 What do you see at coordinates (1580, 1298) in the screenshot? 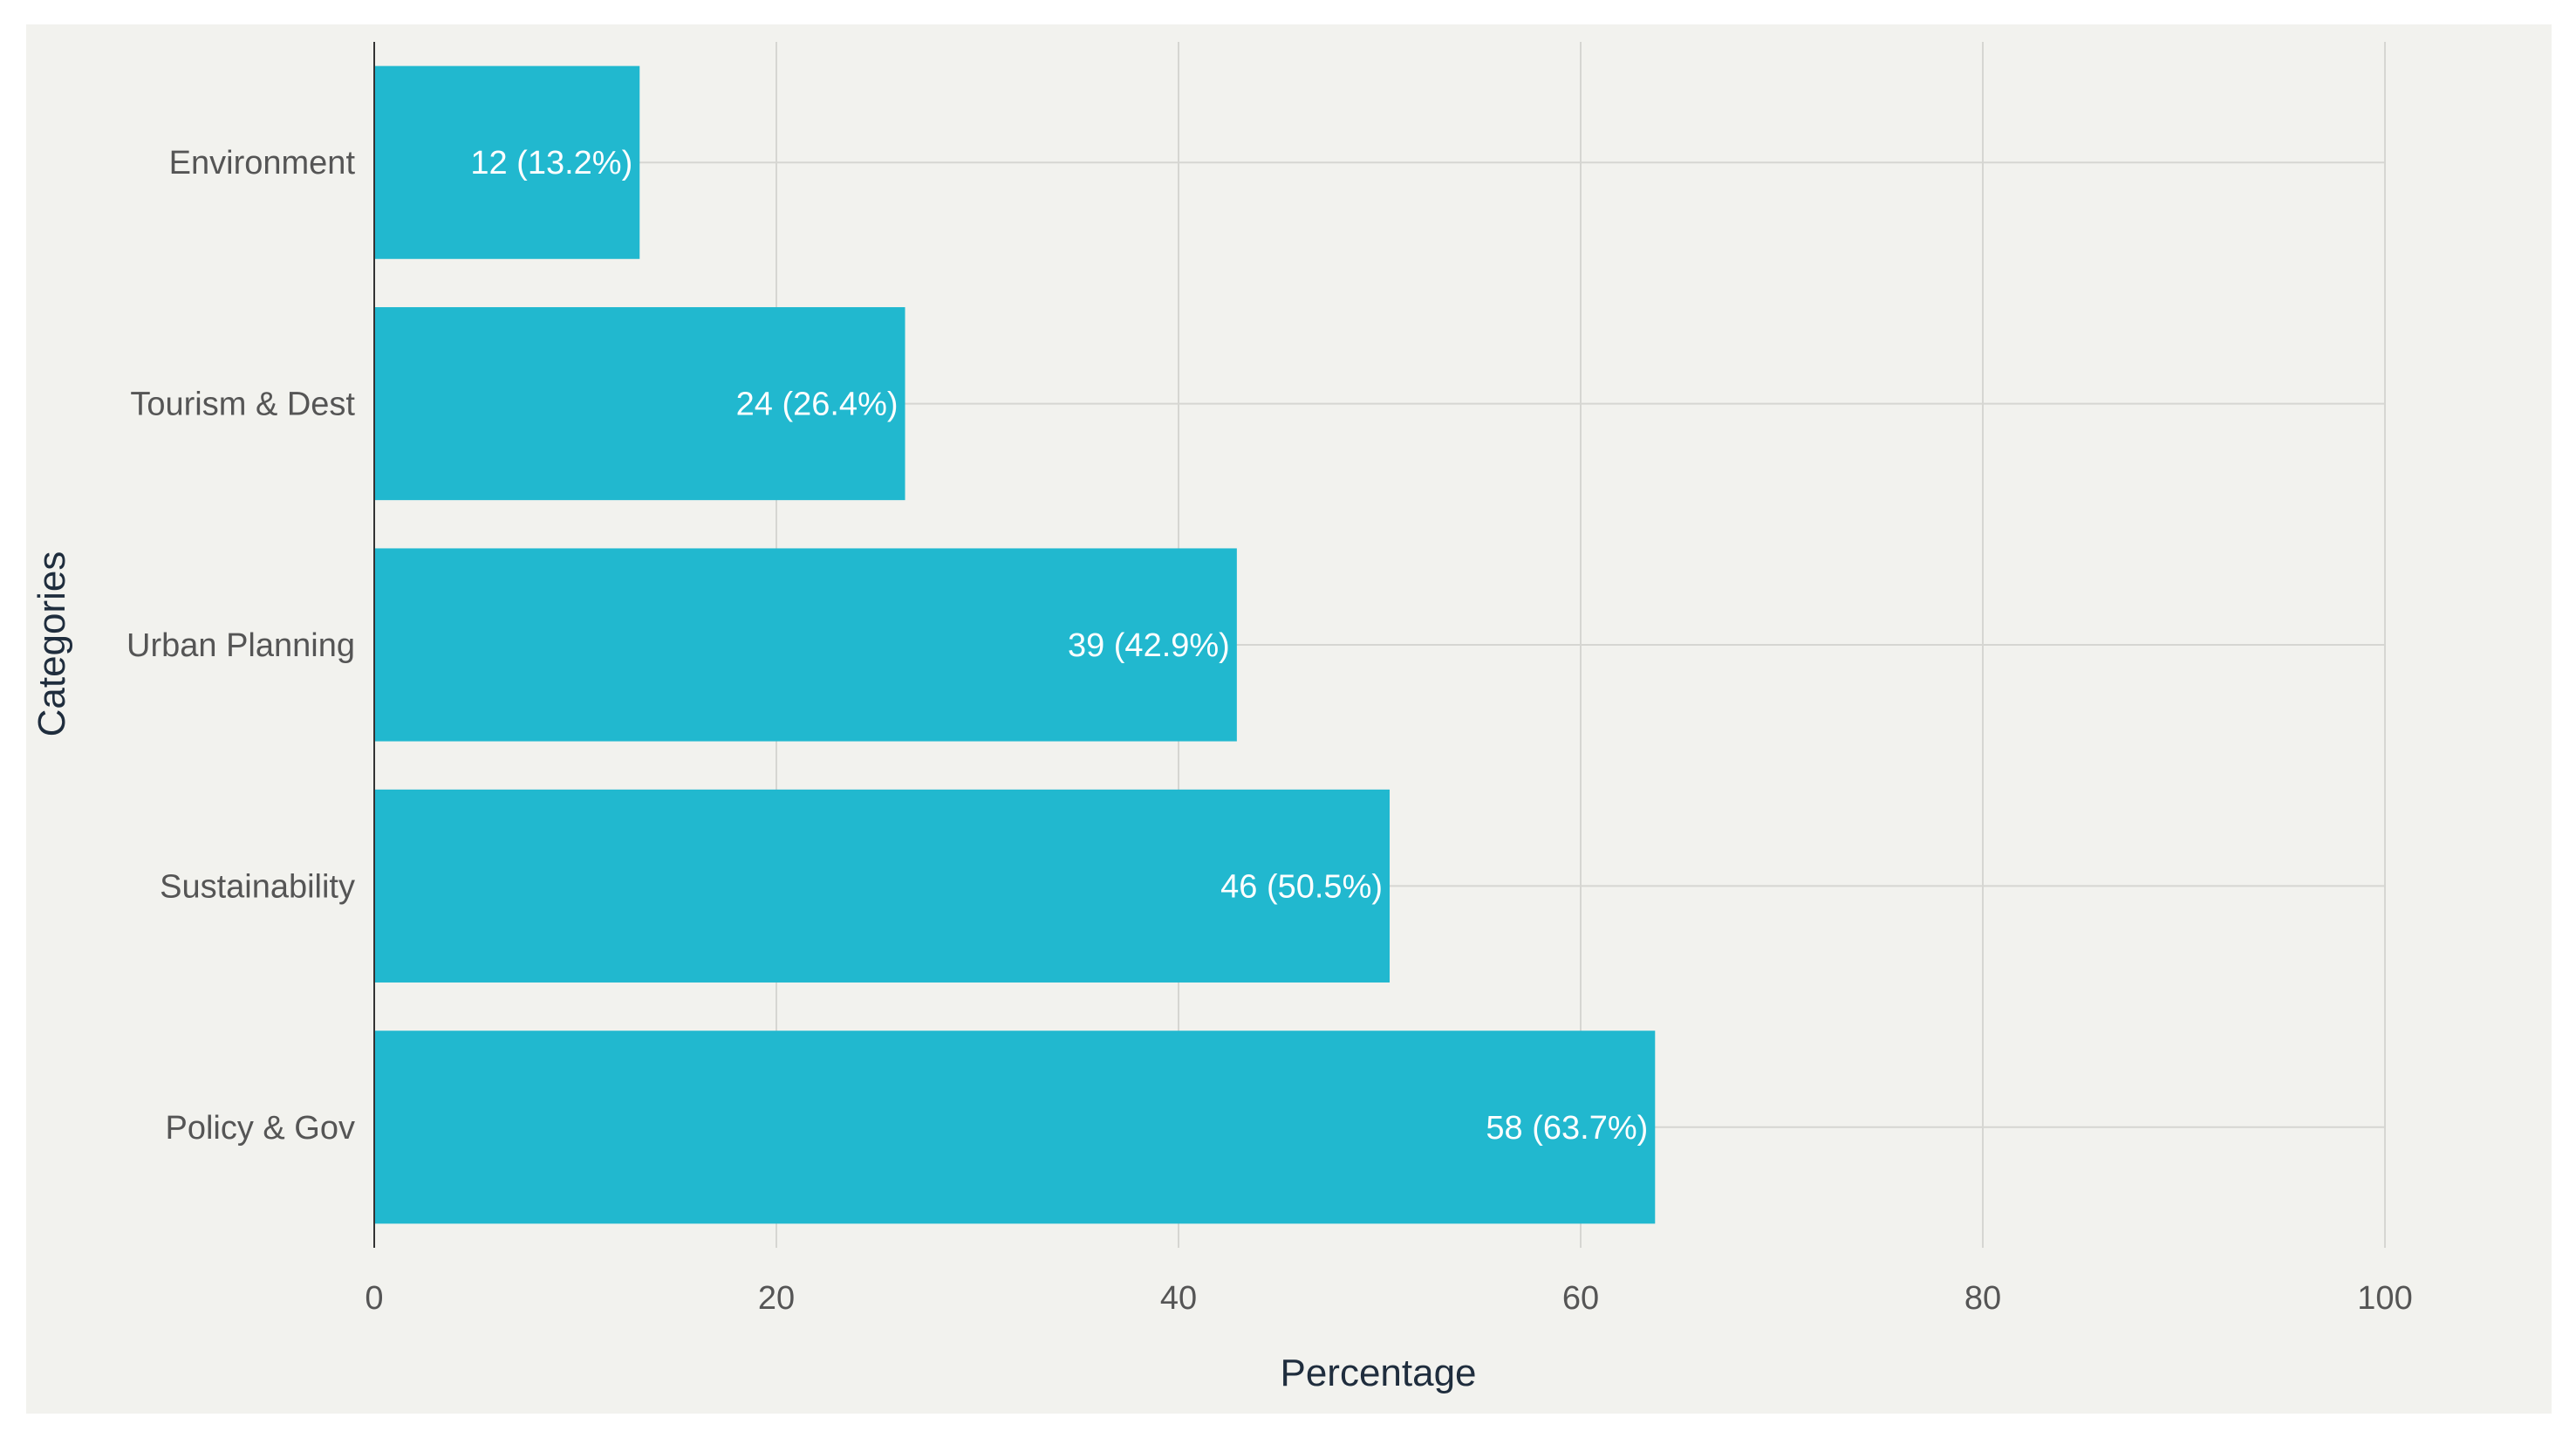
I see `x-tick-label: 60` at bounding box center [1580, 1298].